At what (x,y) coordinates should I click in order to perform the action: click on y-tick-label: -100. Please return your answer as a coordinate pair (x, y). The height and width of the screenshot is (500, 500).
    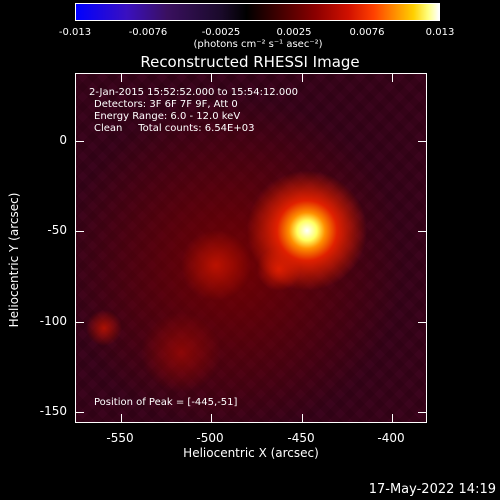
    Looking at the image, I should click on (53, 321).